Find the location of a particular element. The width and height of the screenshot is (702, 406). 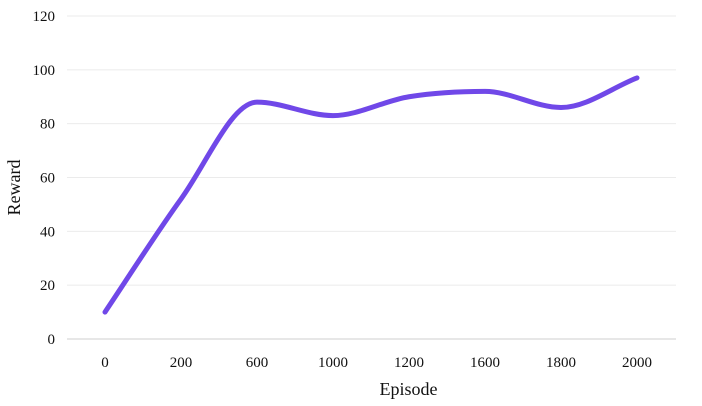

y-tick-labels: 0 20 40 60 80 100 120 is located at coordinates (44, 178).